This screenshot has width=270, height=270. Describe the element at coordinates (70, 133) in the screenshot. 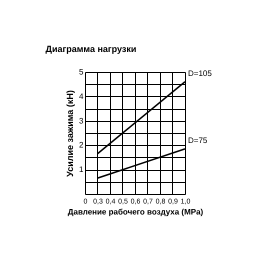

I see `y-axis-title: Усилие зажима (кН)` at that location.